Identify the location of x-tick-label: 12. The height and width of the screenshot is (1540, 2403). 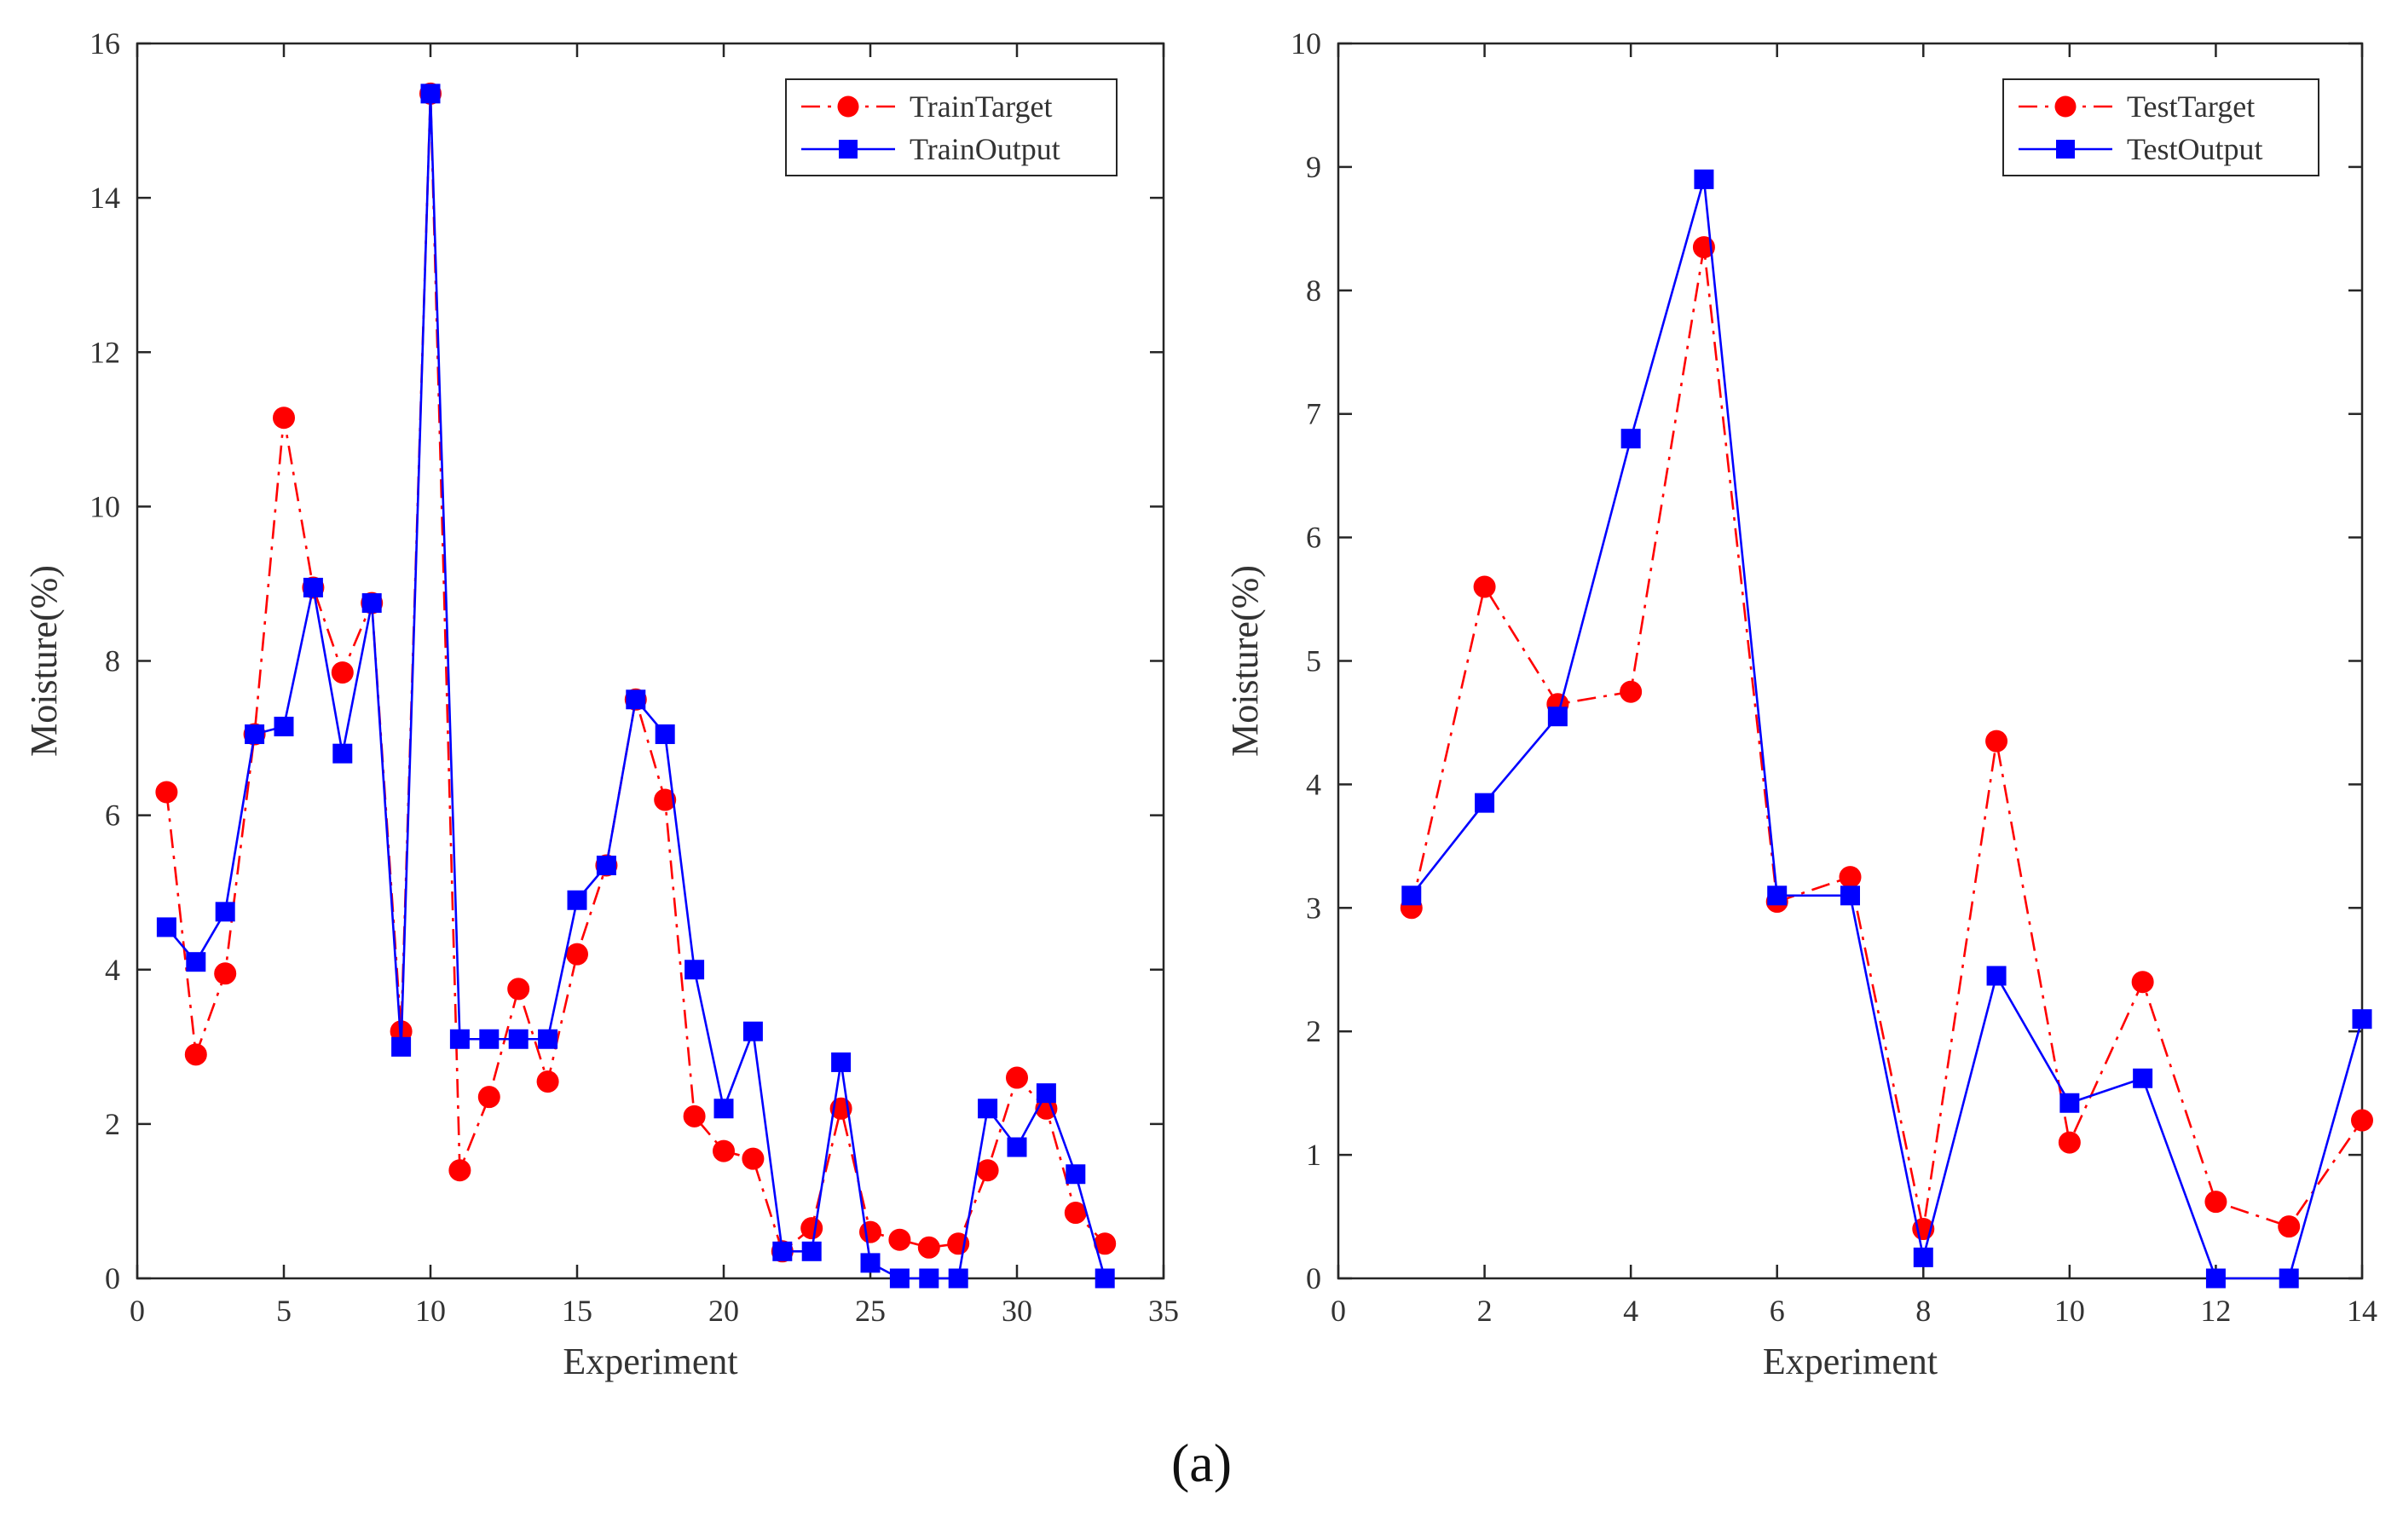
(2216, 1311).